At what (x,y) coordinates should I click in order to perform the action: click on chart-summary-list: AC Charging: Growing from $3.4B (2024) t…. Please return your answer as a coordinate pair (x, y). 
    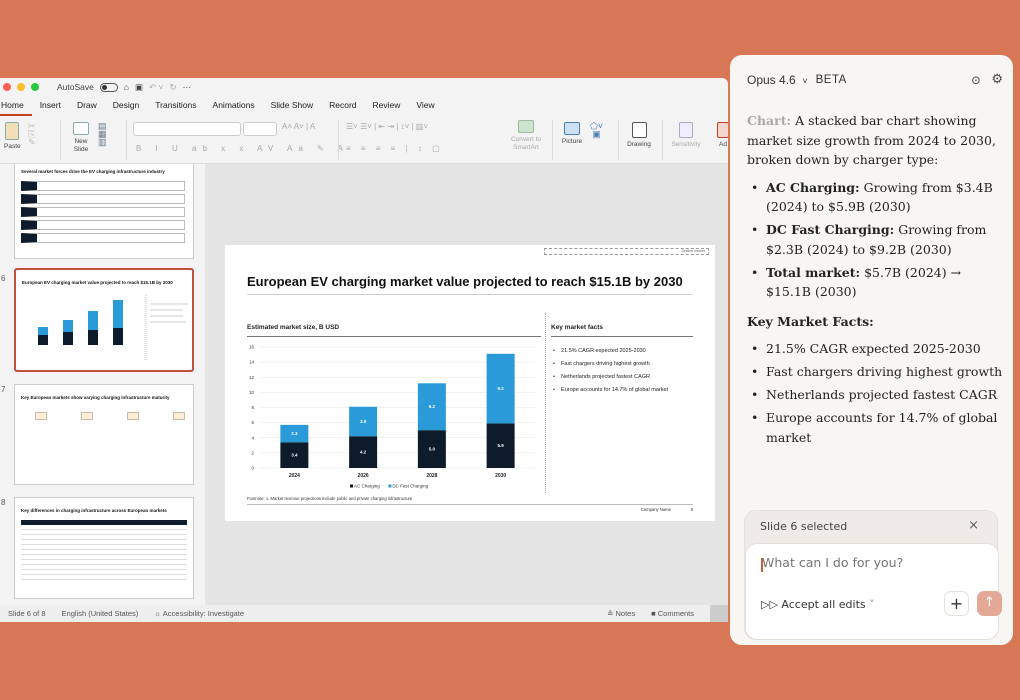
    Looking at the image, I should click on (877, 240).